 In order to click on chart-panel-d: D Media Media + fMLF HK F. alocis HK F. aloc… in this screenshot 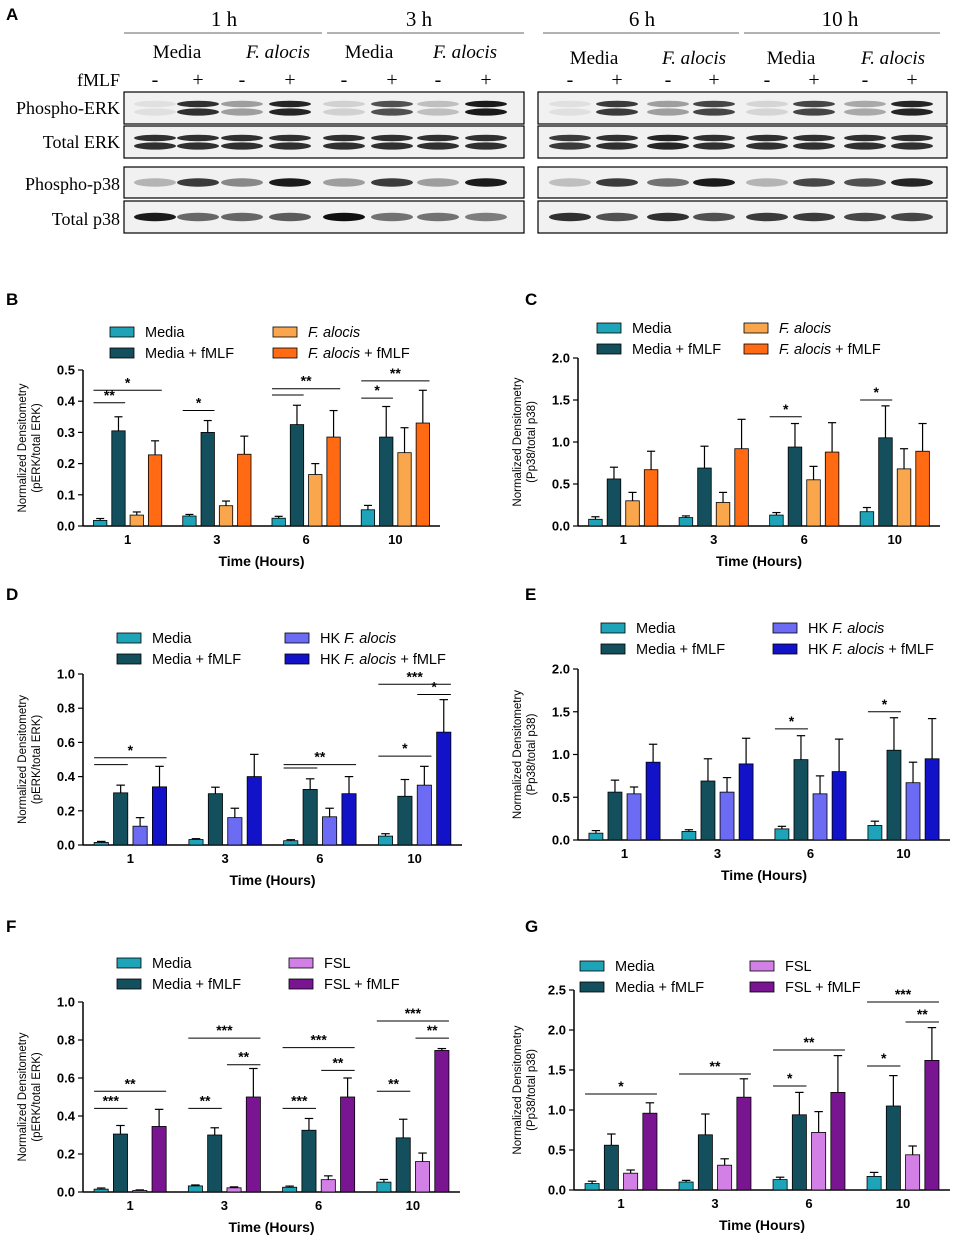, I will do `click(234, 736)`.